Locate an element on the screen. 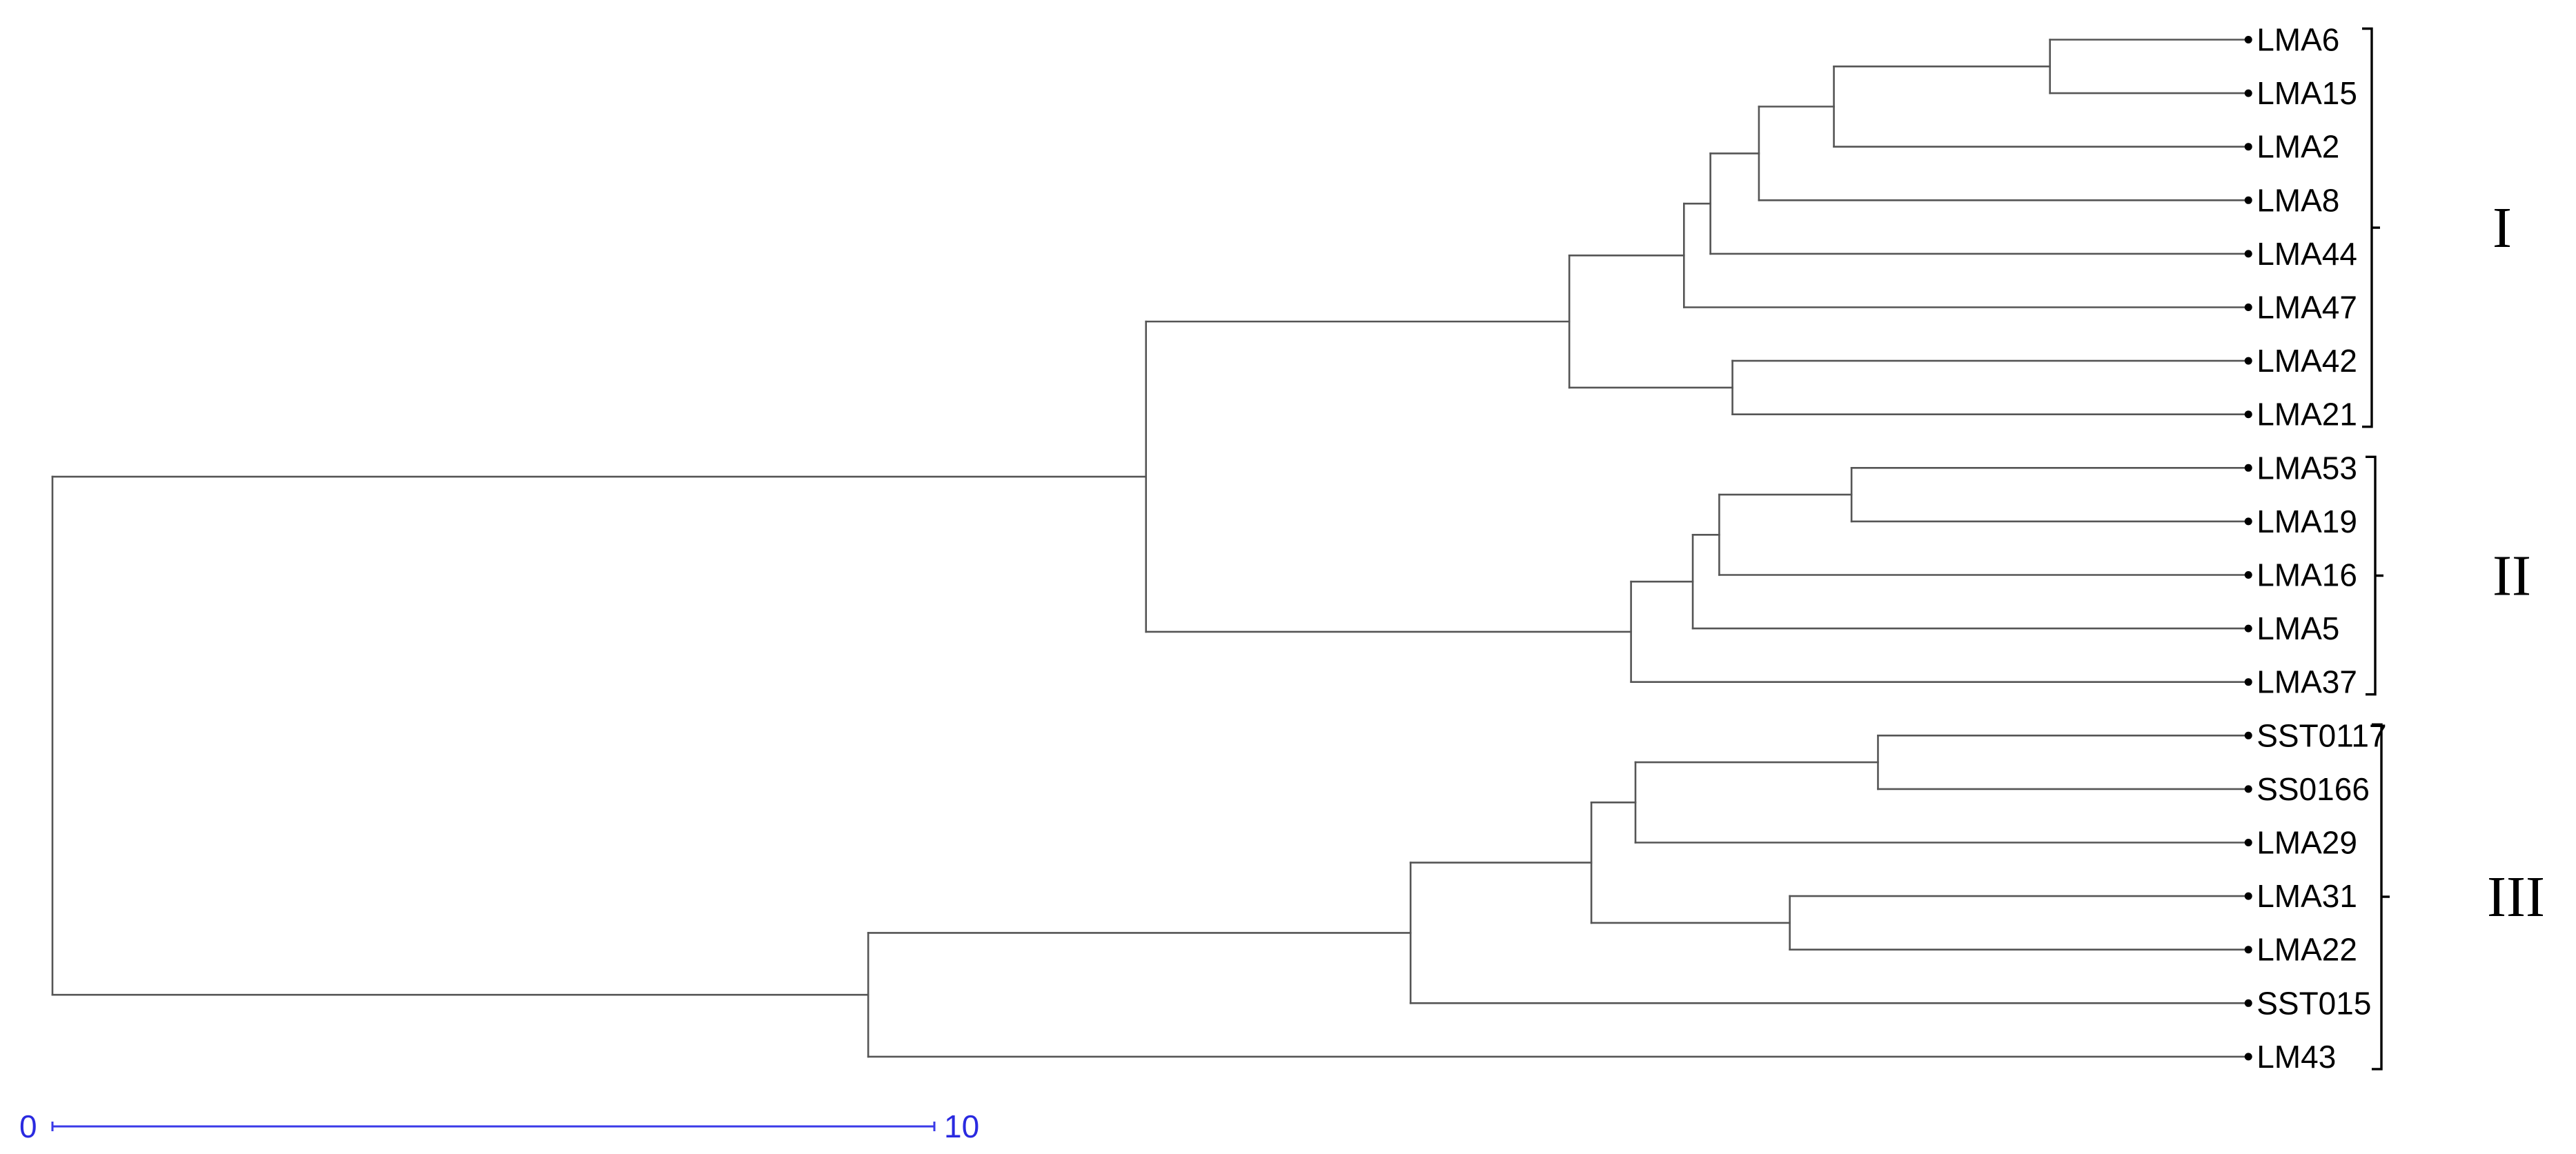  cluster-label: II is located at coordinates (2512, 576).